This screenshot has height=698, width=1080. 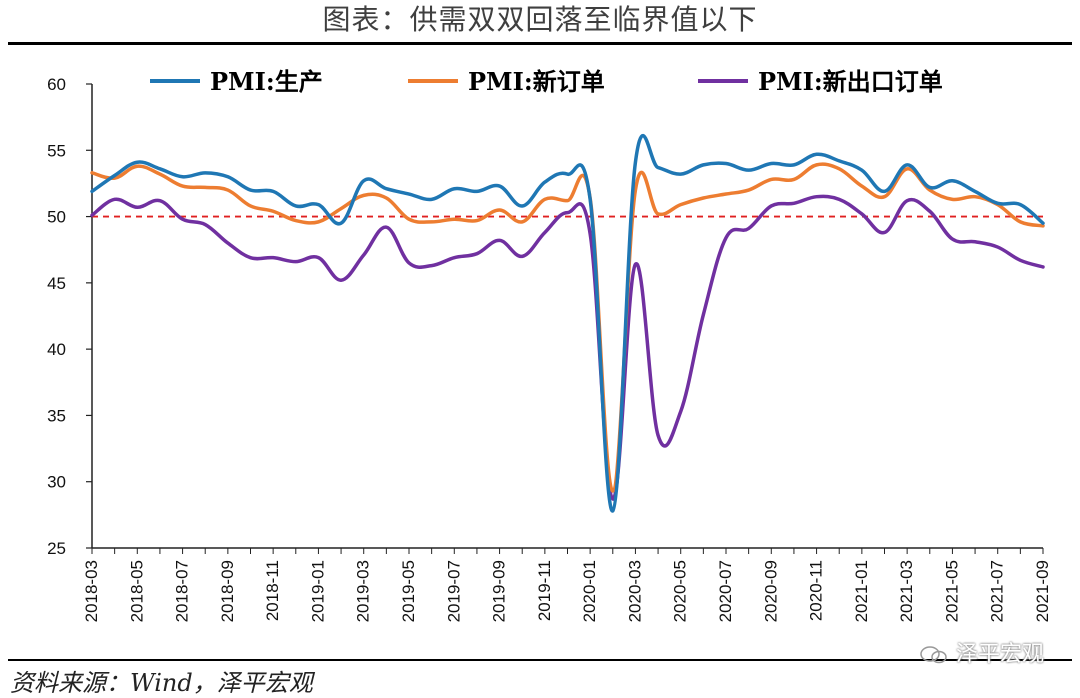 I want to click on x-tick-label: 2019-05, so click(x=408, y=591).